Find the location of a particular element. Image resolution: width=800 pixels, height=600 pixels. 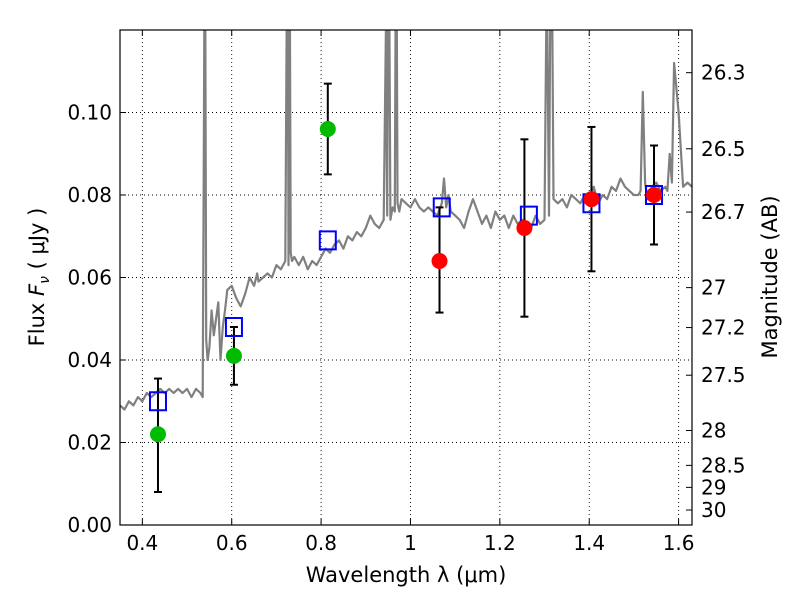

magnitude-tick-label: 26.5 is located at coordinates (723, 149).